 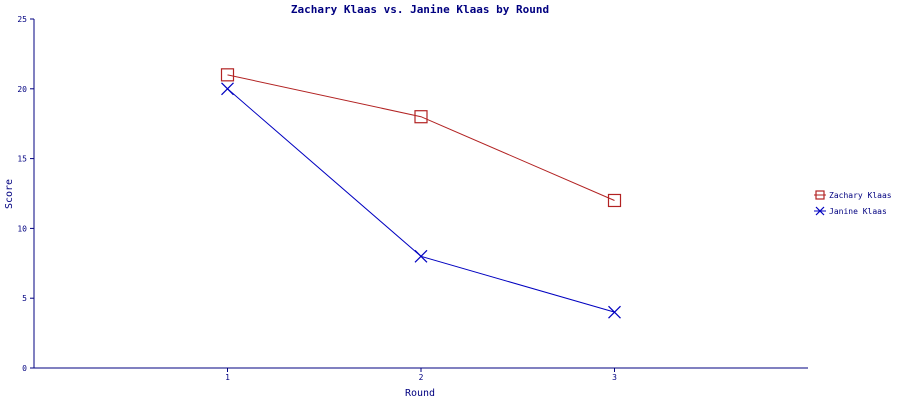 I want to click on series-line, so click(x=421, y=137).